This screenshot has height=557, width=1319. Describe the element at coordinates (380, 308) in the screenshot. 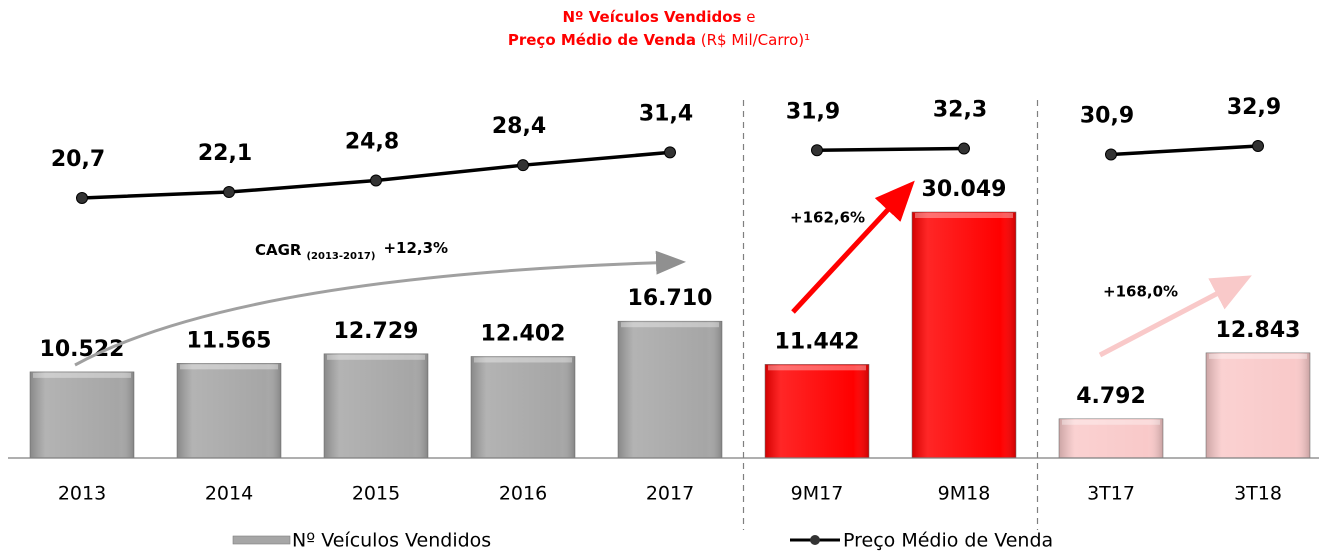

I see `cagr-arrow` at that location.